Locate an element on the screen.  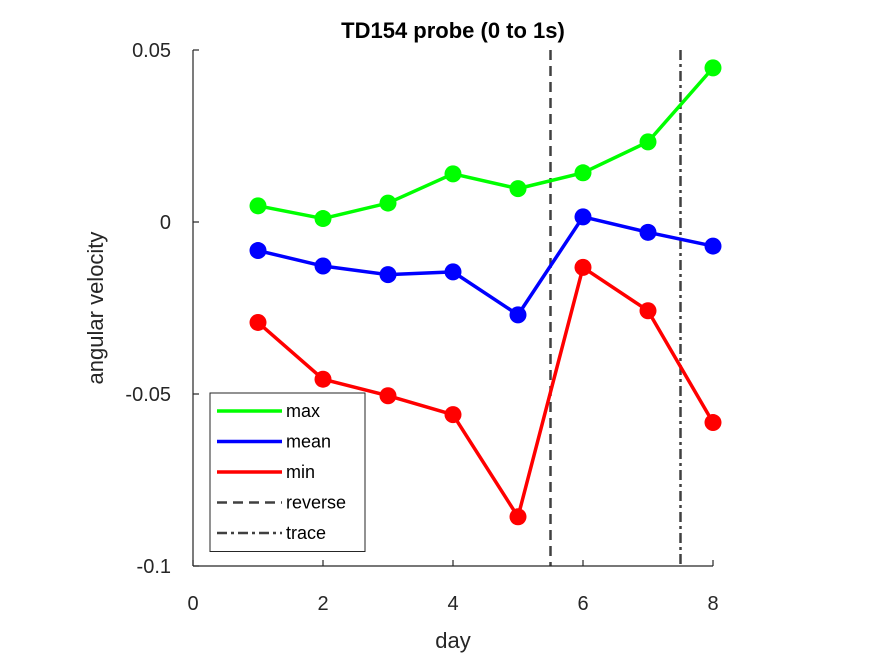
y-tick-label: -0.05 is located at coordinates (148, 395).